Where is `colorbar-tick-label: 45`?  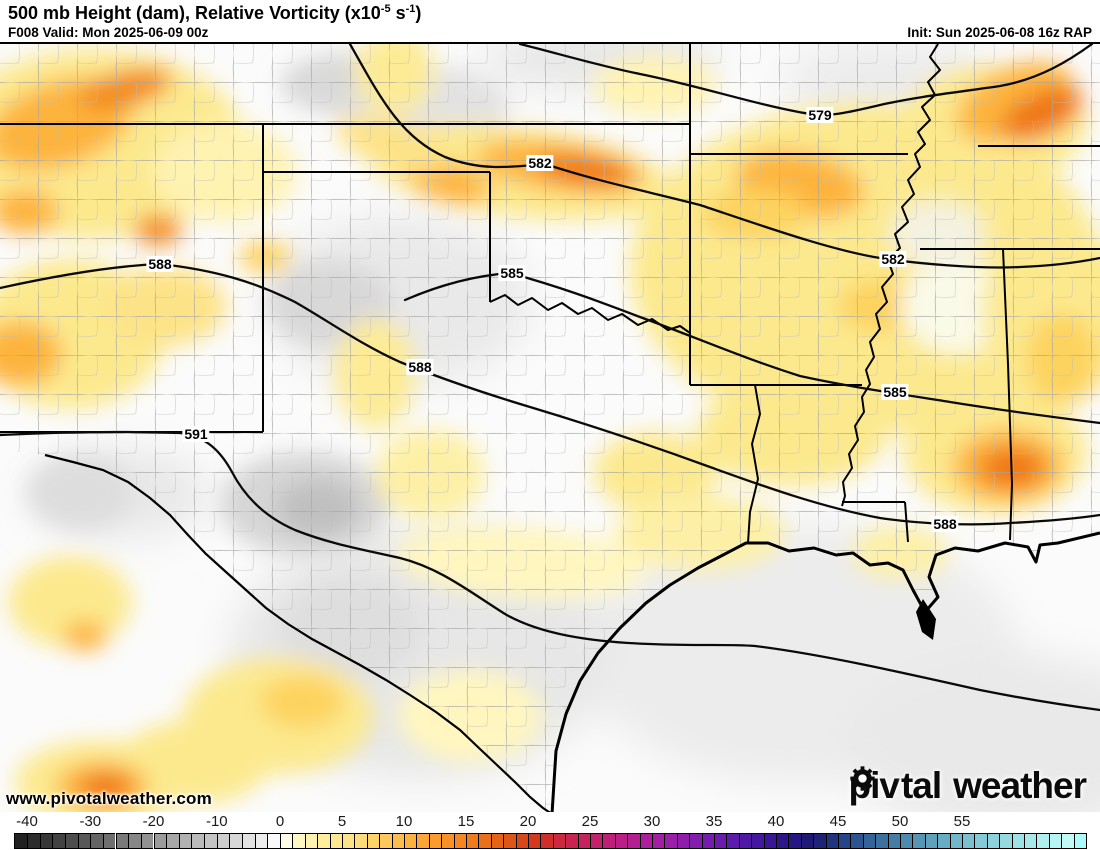
colorbar-tick-label: 45 is located at coordinates (838, 821).